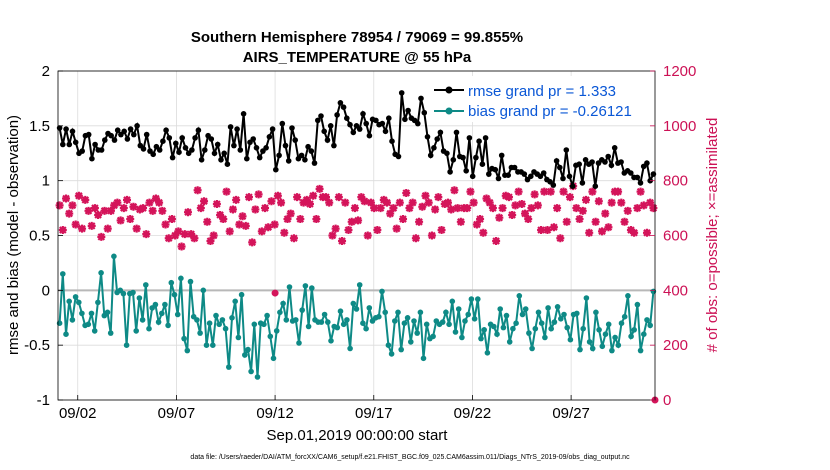  I want to click on y2-axis-label: # of obs: o=possible; ×=assimilated, so click(712, 235).